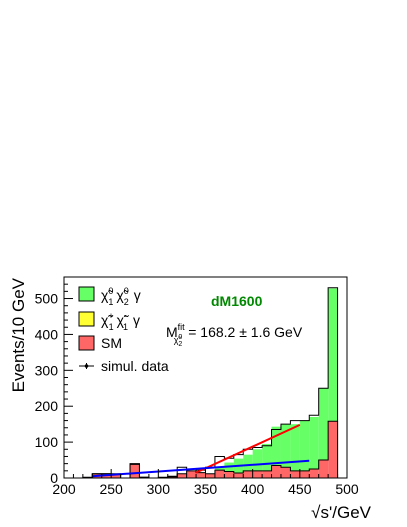 This screenshot has width=407, height=527. Describe the element at coordinates (18, 334) in the screenshot. I see `y-axis-label: Events/10 GeV` at that location.